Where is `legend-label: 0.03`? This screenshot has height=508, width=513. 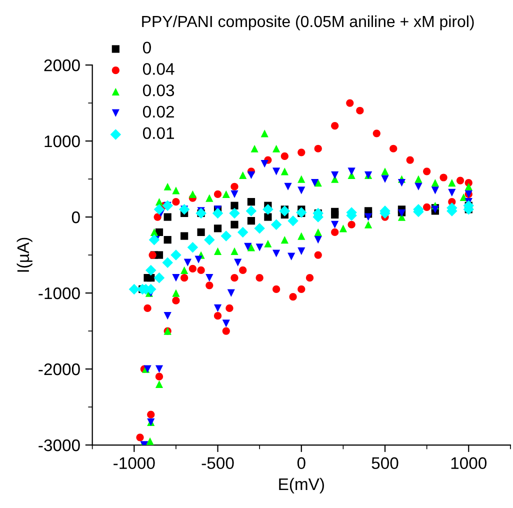 legend-label: 0.03 is located at coordinates (158, 90).